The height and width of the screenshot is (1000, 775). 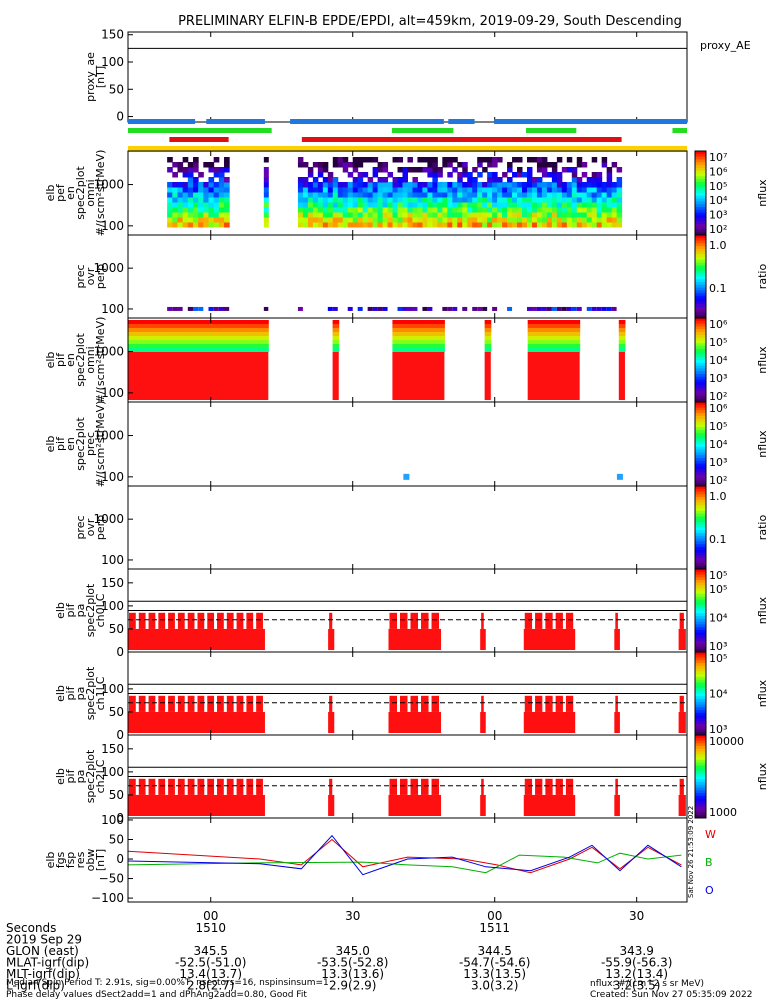 I want to click on time-row-value: 3.2(3.5), so click(x=637, y=986).